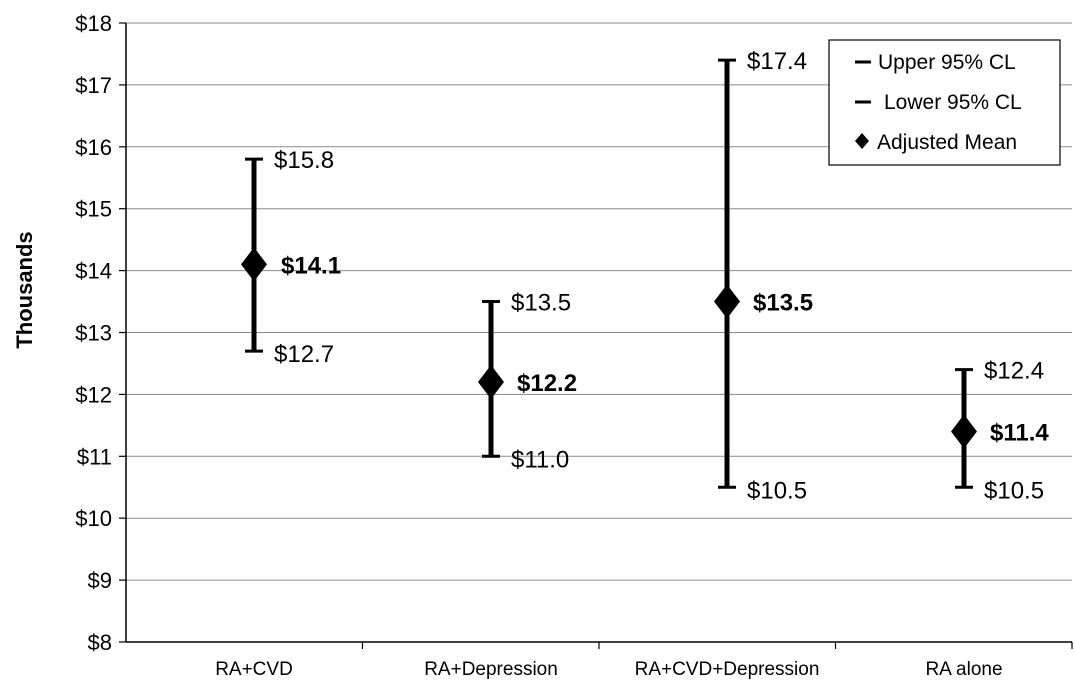 The width and height of the screenshot is (1075, 683). What do you see at coordinates (1014, 371) in the screenshot?
I see `upper-cl-label: $12.4` at bounding box center [1014, 371].